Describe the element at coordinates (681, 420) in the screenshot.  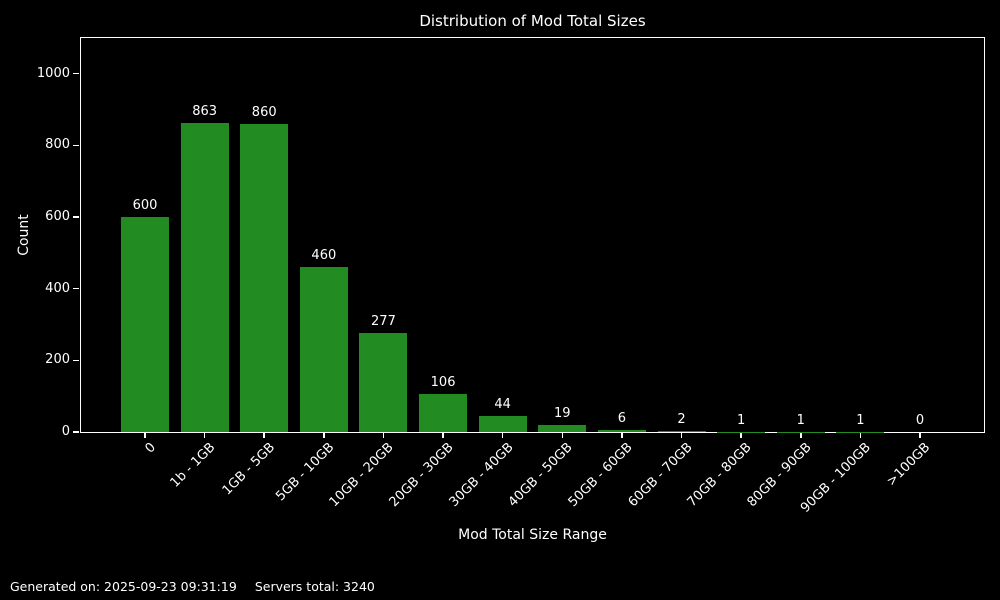
I see `bar-value-label: 2` at that location.